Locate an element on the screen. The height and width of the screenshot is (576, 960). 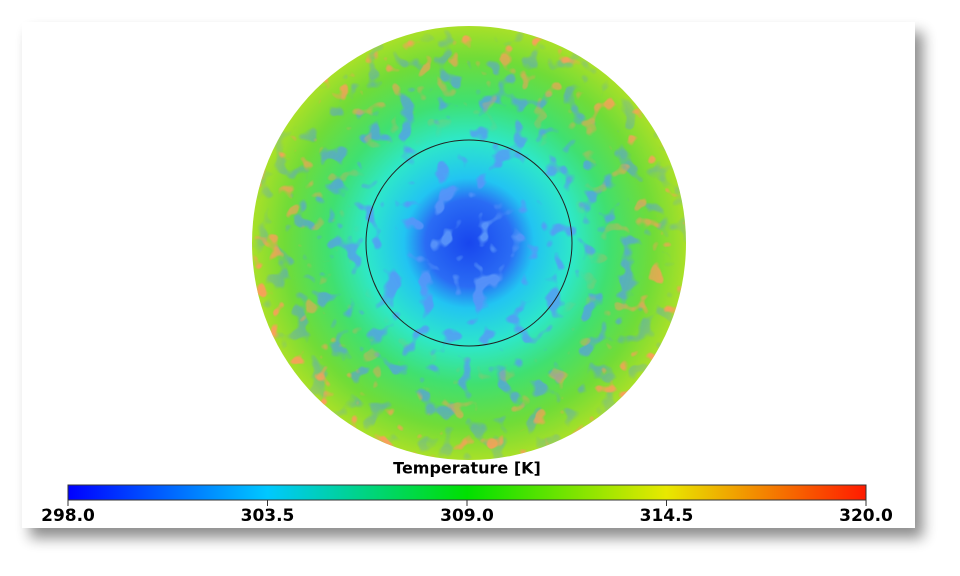
tick-label: 303.5 is located at coordinates (268, 516).